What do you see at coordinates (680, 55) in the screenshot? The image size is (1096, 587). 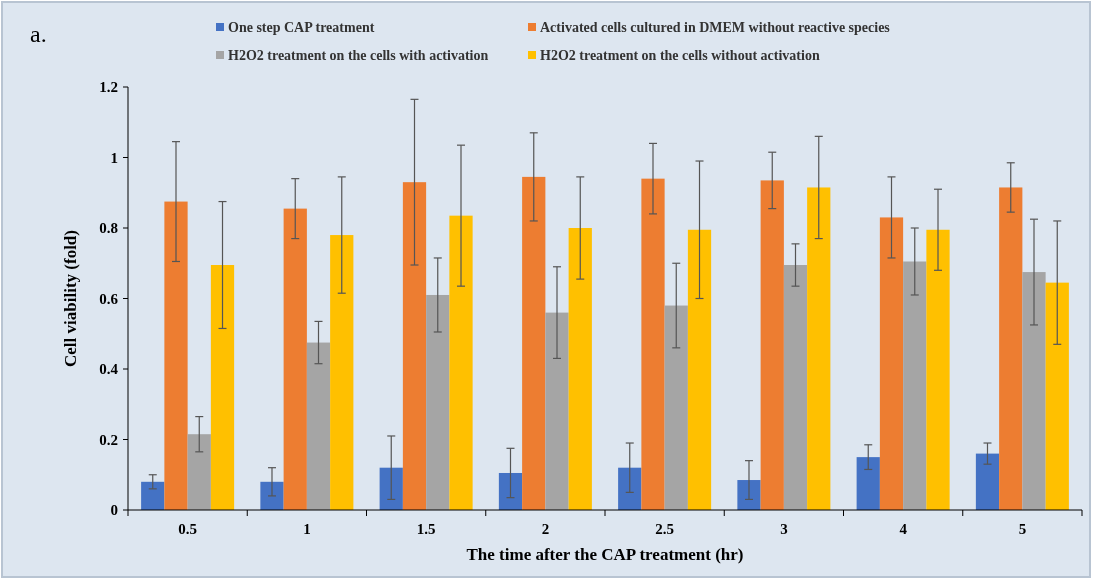 I see `legend-label: H2O2 treatment on the cells without activation` at bounding box center [680, 55].